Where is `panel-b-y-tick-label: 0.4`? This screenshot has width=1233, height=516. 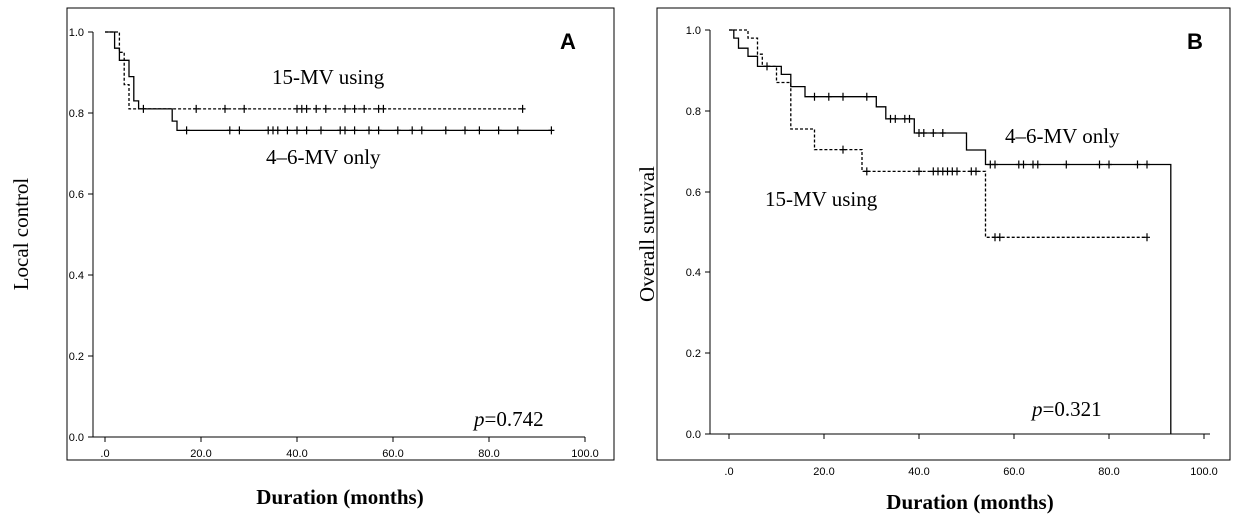 panel-b-y-tick-label: 0.4 is located at coordinates (693, 273).